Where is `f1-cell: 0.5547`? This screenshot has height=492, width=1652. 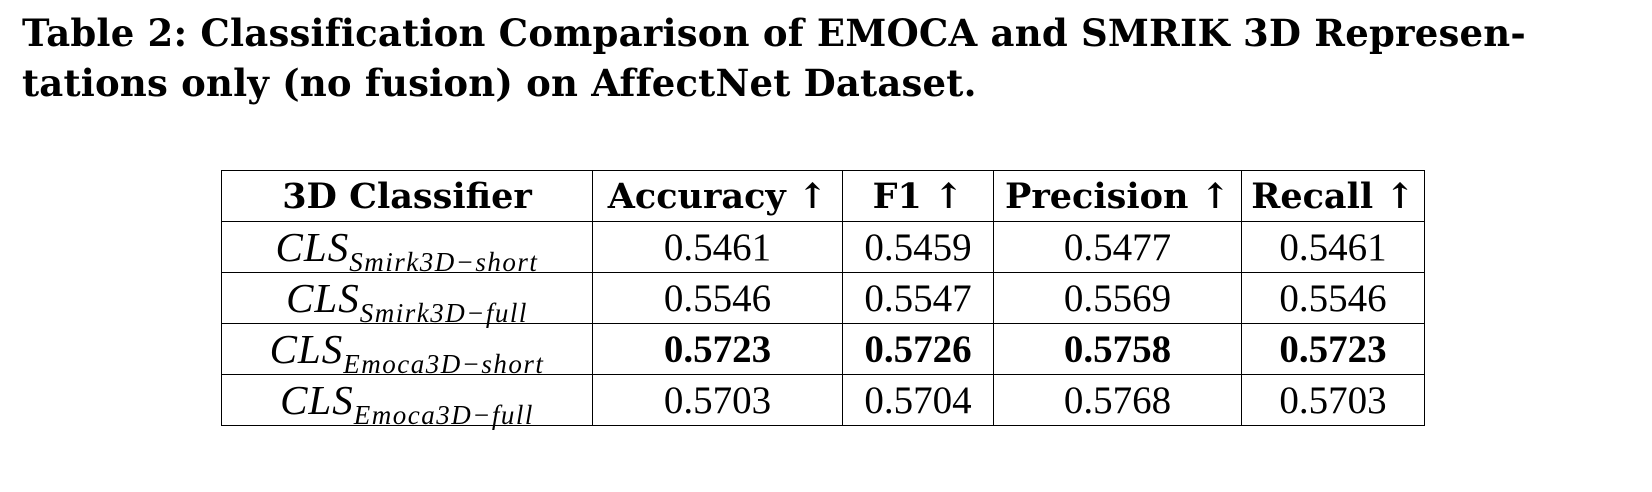 f1-cell: 0.5547 is located at coordinates (918, 298).